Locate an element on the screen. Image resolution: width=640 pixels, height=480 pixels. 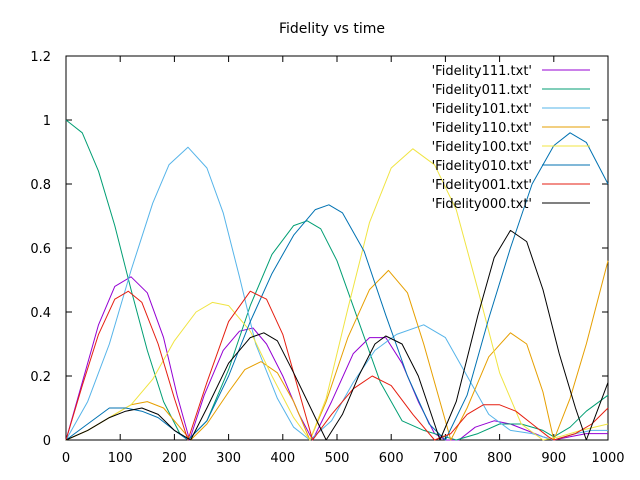
y-tick-label: 1 is located at coordinates (47, 121).